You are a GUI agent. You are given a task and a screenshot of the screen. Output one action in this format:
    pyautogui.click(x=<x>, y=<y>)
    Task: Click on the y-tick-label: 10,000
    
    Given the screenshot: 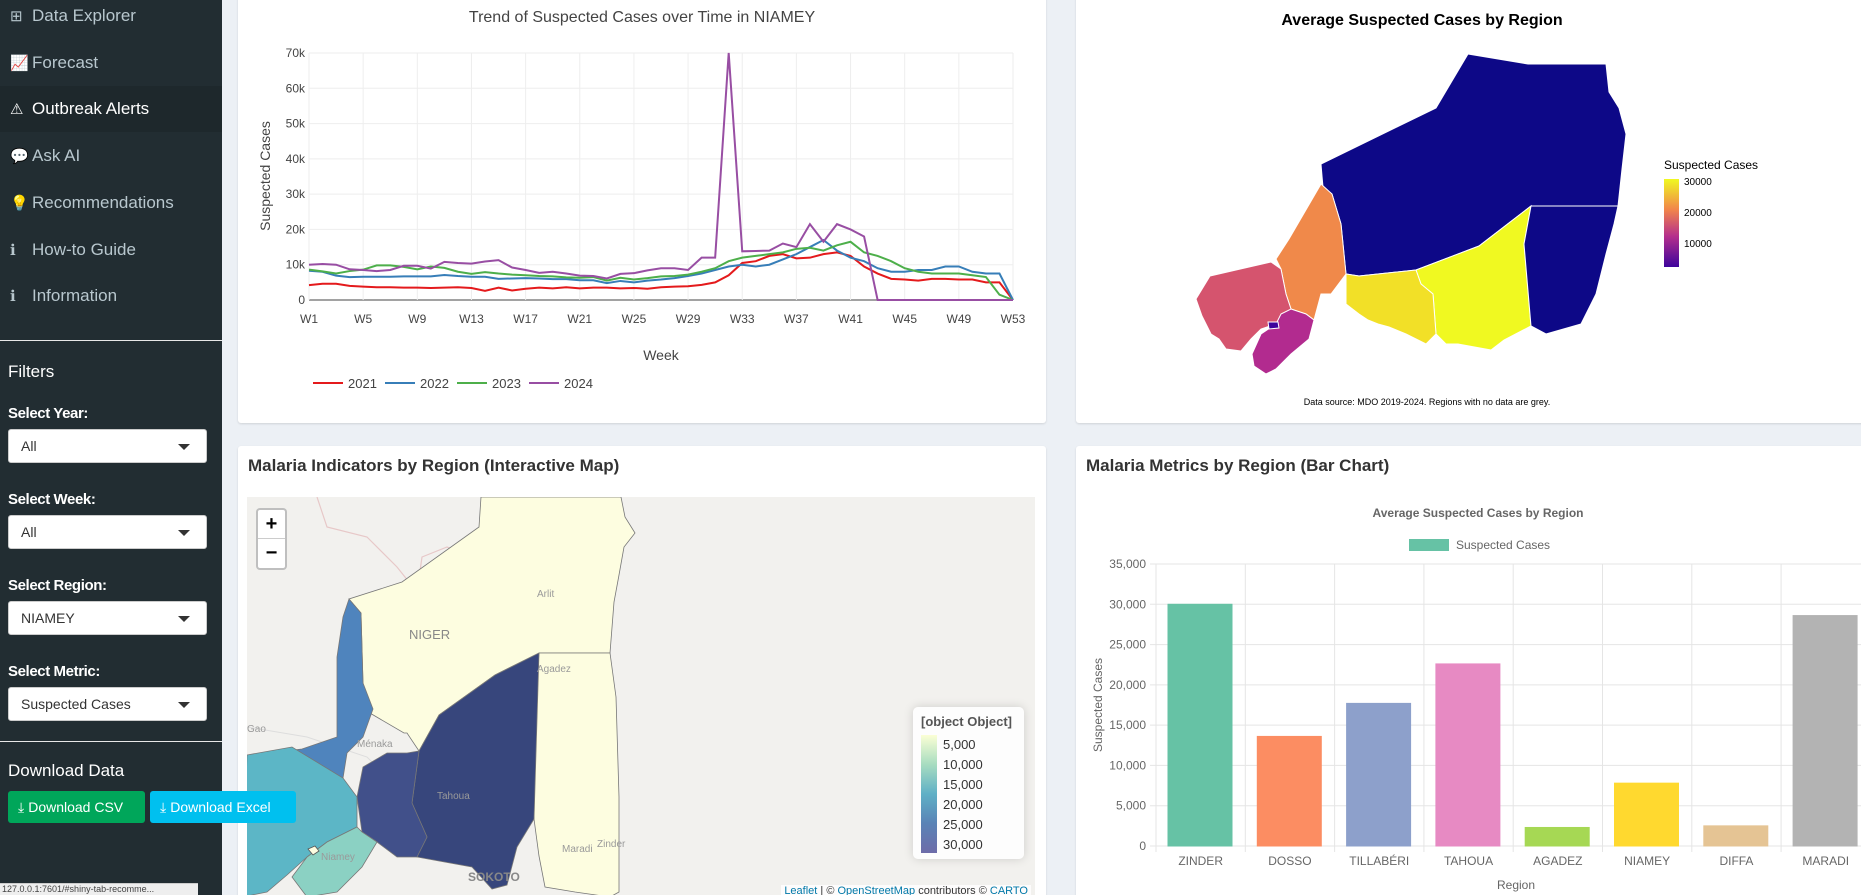 What is the action you would take?
    pyautogui.click(x=1127, y=765)
    